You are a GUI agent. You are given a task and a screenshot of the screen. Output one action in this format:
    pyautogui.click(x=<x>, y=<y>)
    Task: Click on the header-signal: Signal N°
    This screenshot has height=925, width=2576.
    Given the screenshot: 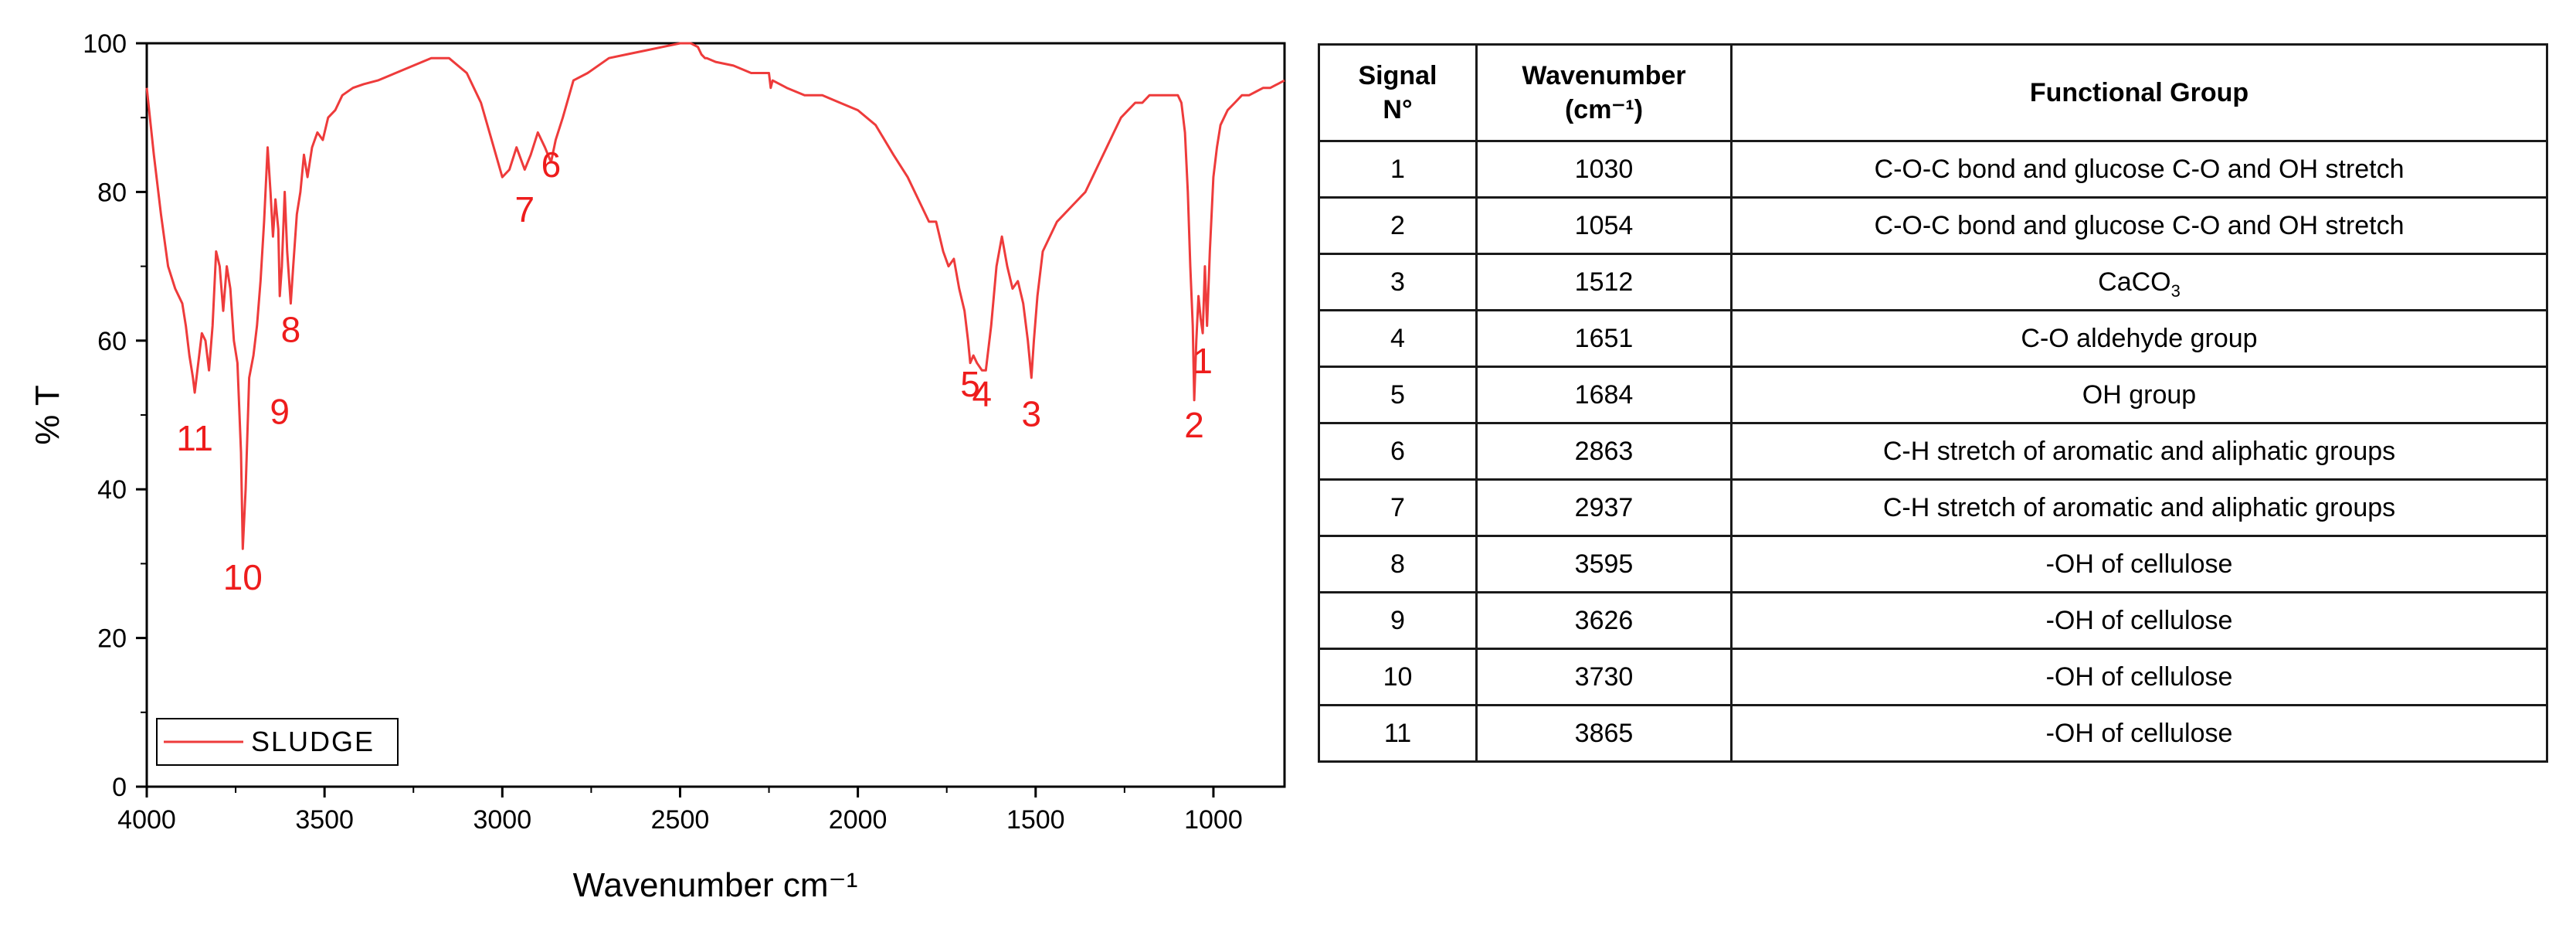 What is the action you would take?
    pyautogui.click(x=1398, y=92)
    